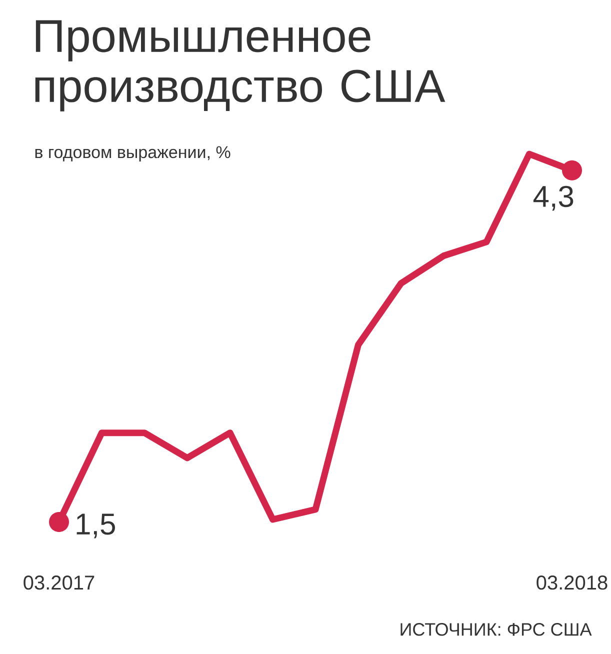 This screenshot has height=654, width=611. Describe the element at coordinates (572, 583) in the screenshot. I see `x-tick-label: 03.2018` at that location.